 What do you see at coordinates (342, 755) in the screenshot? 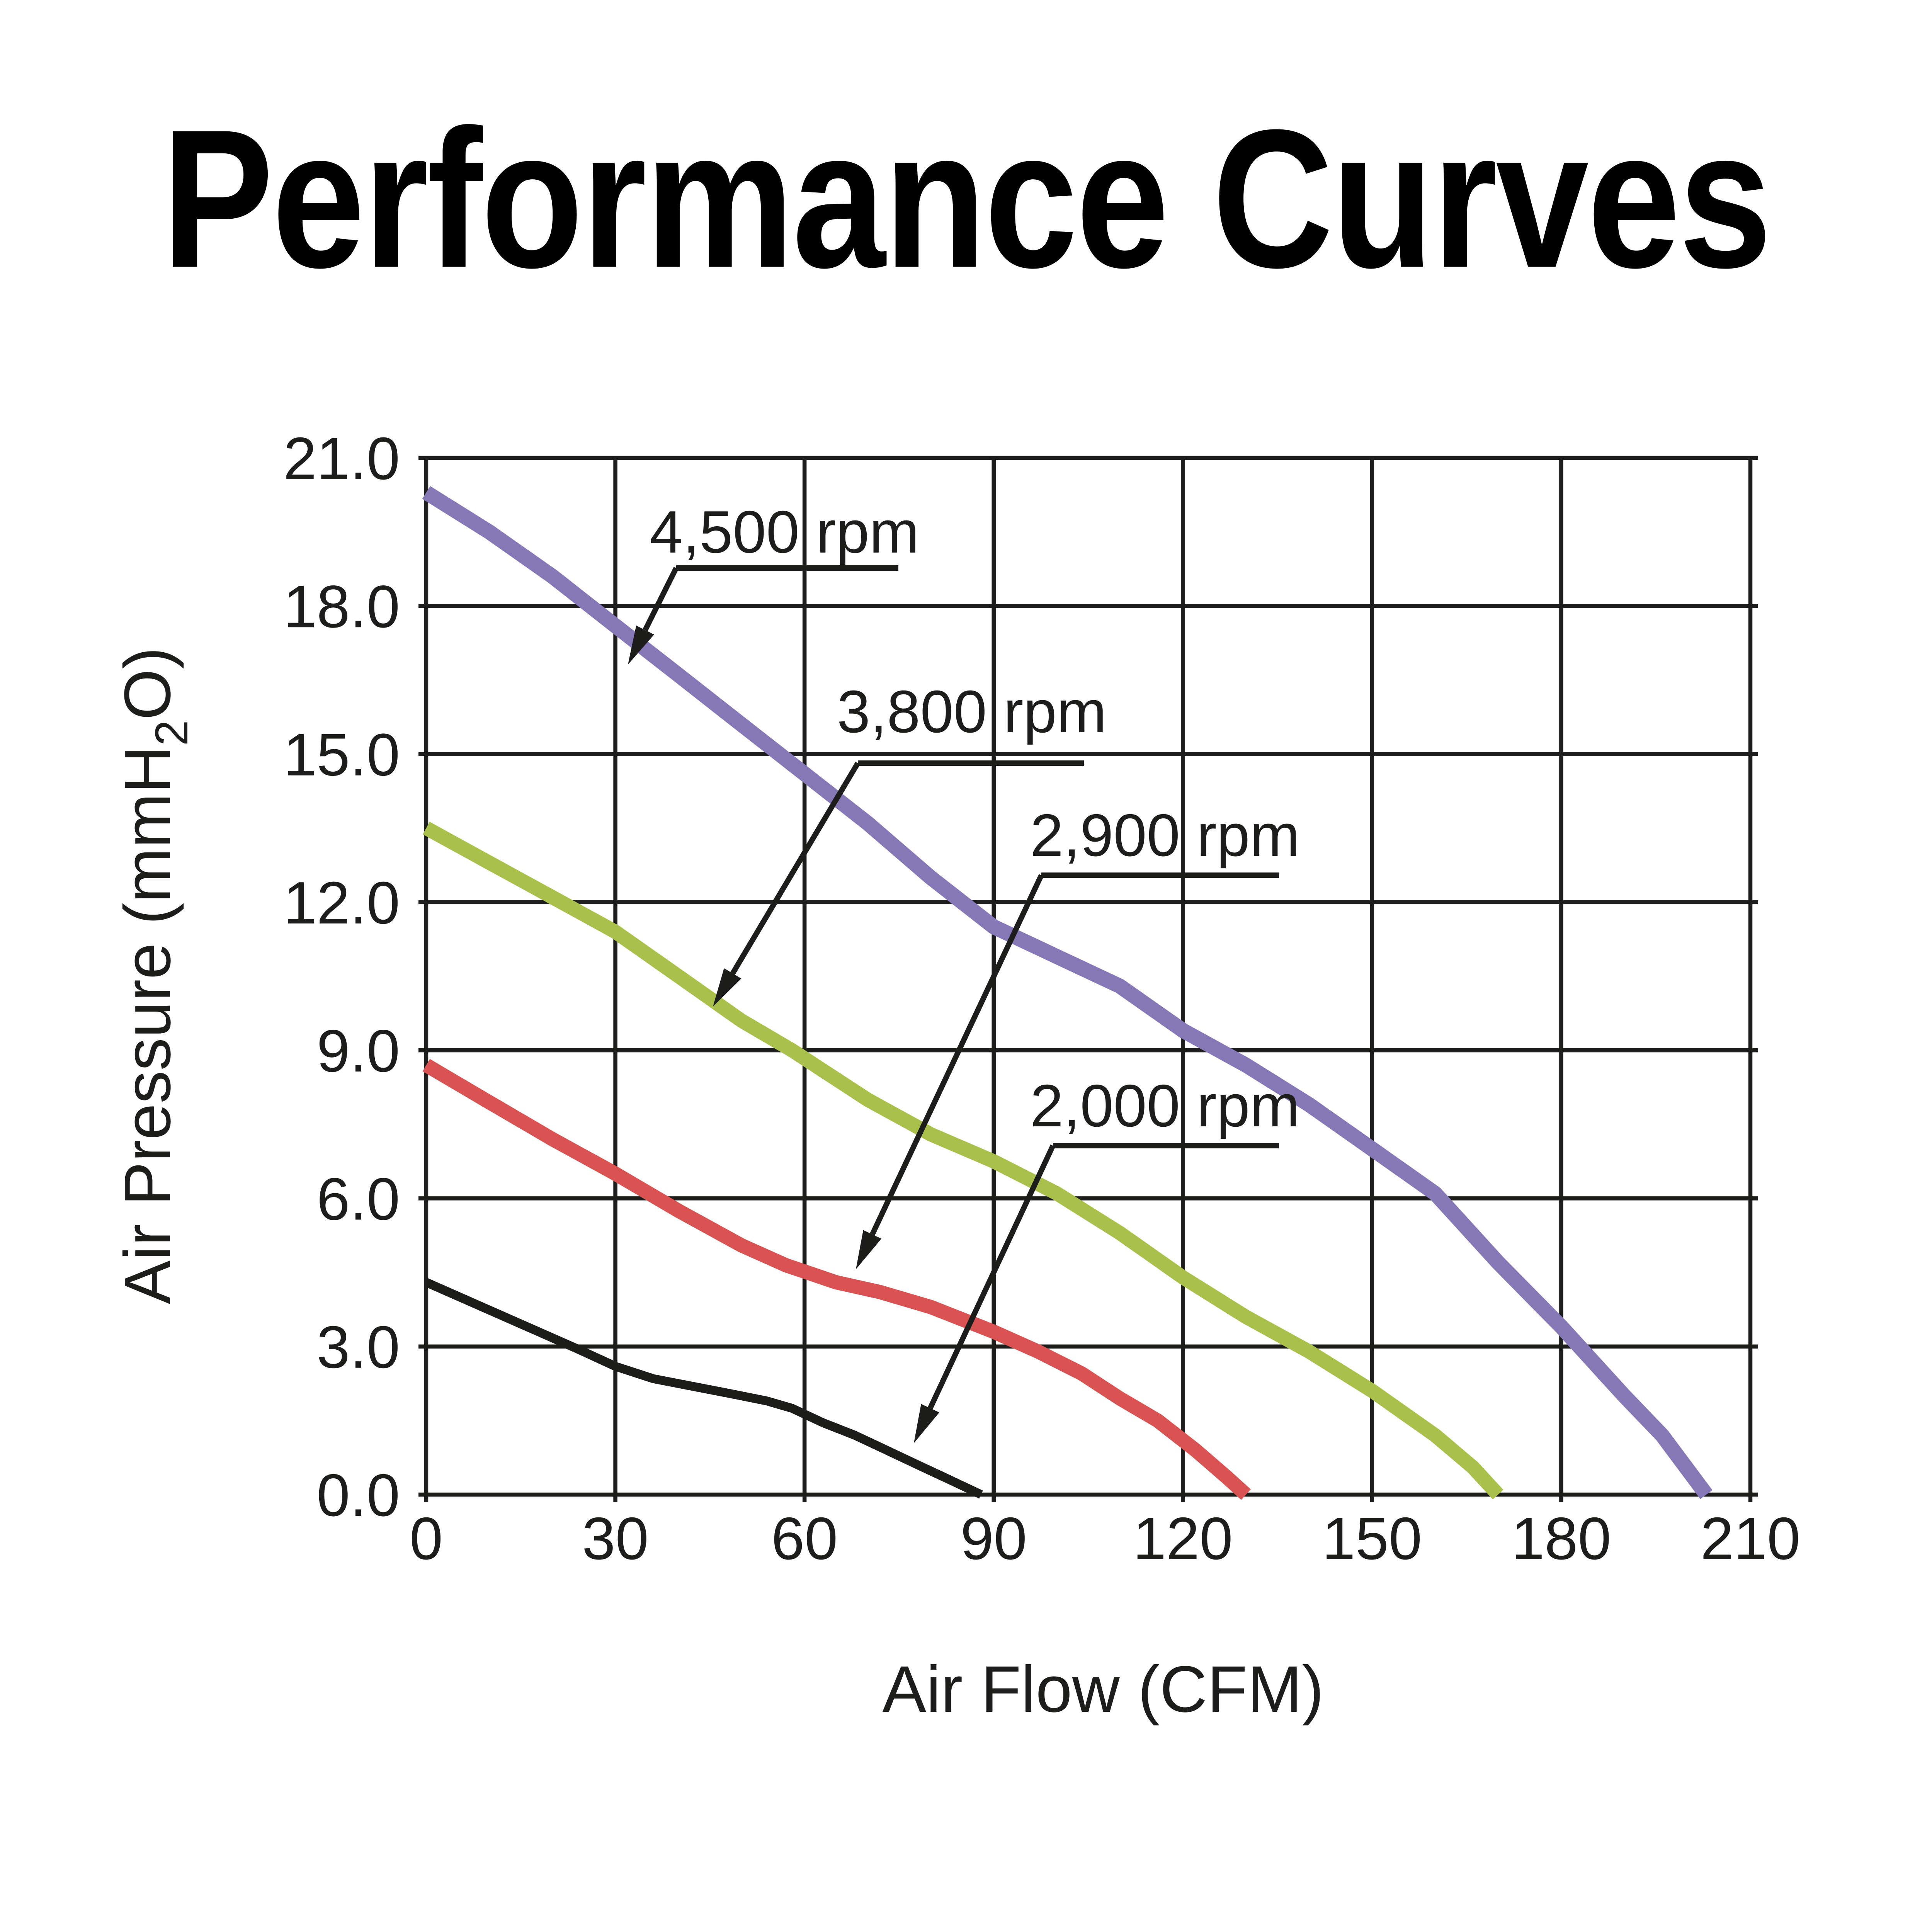
I see `y-tick-label-15.0: 15.0` at bounding box center [342, 755].